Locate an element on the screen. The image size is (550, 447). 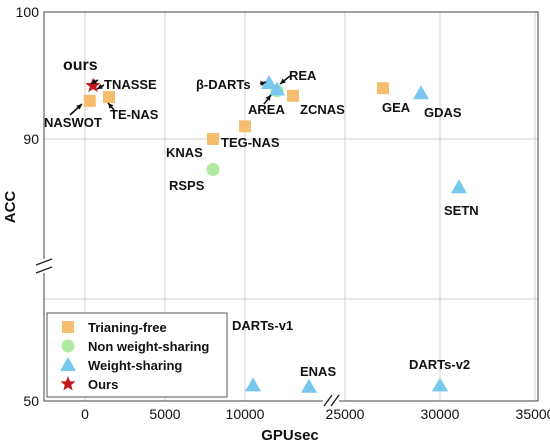
y-axis-title: ACC is located at coordinates (10, 207).